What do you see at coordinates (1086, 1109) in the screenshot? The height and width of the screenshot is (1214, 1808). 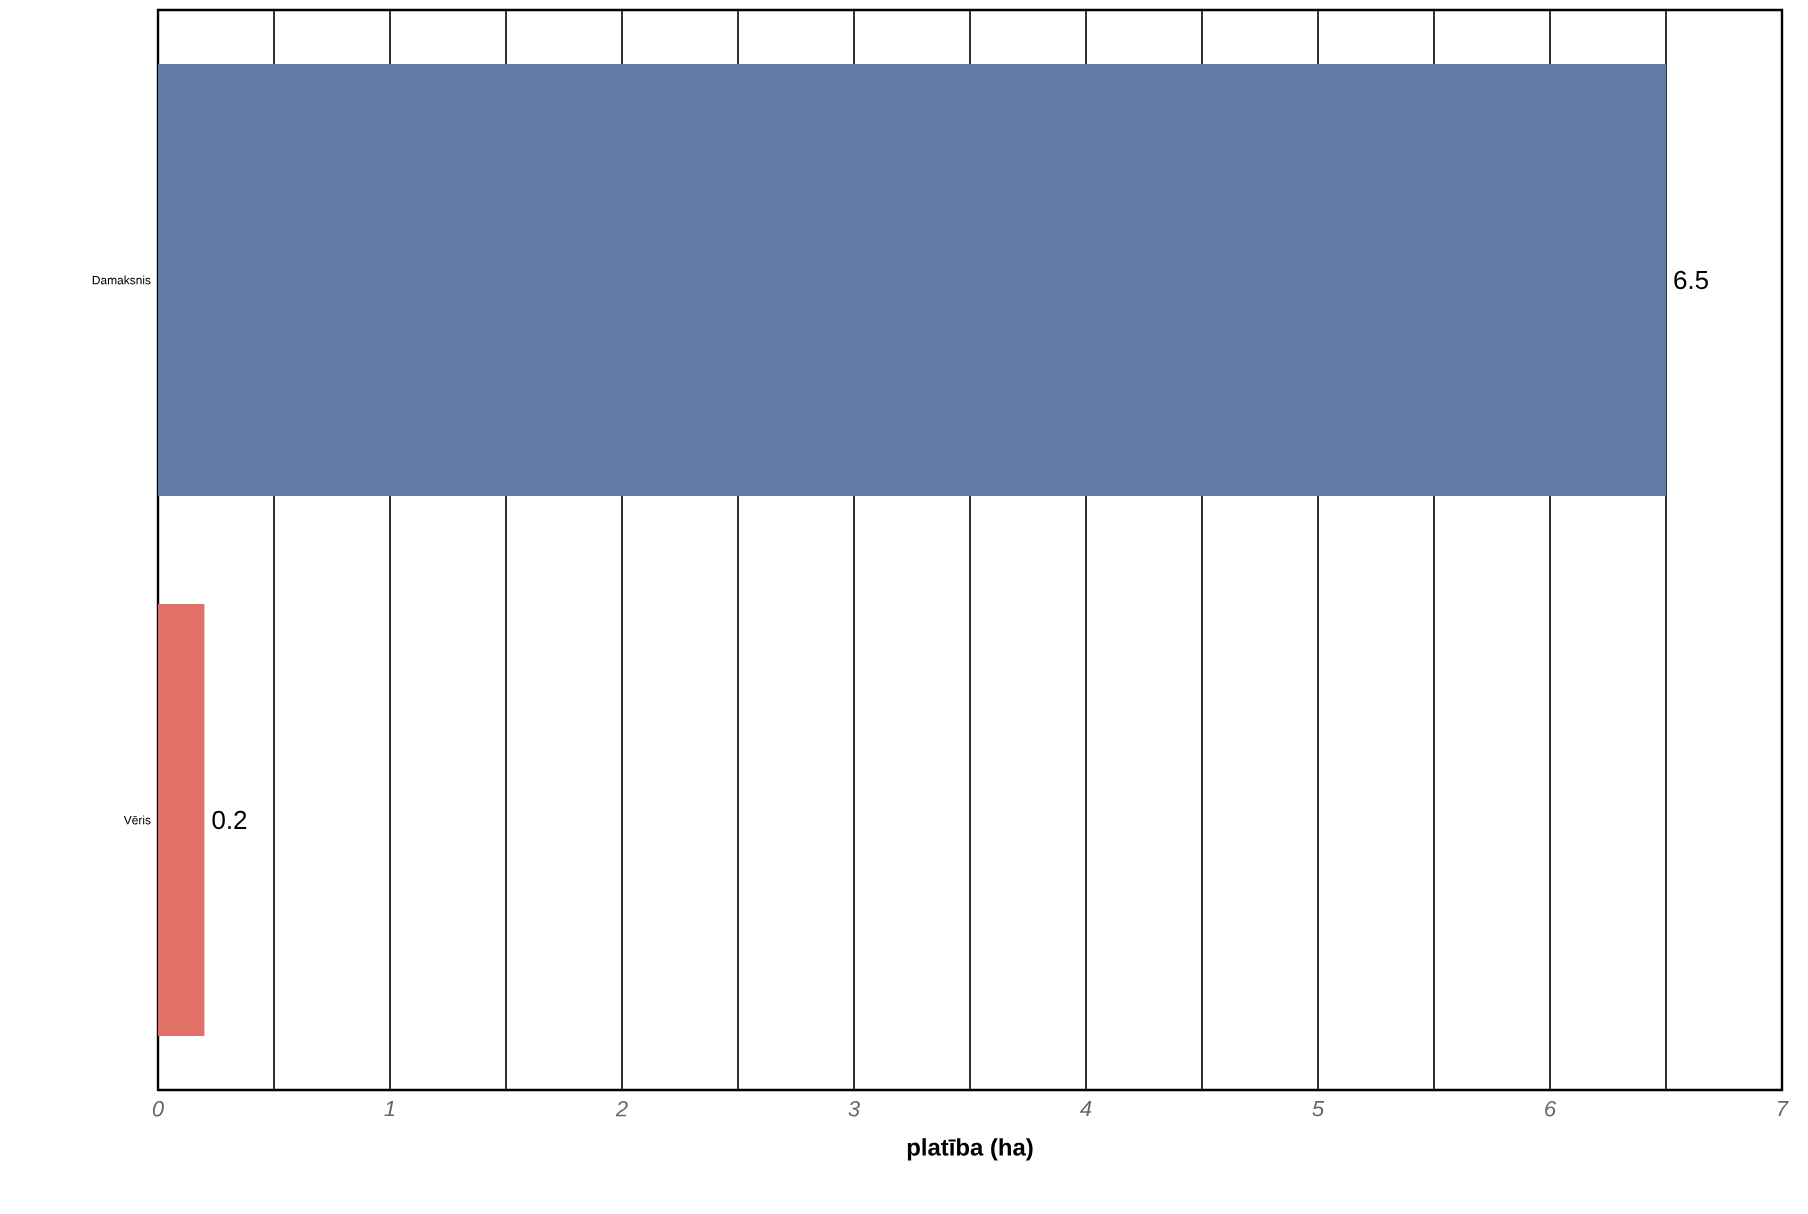 I see `x-tick-label: 4` at bounding box center [1086, 1109].